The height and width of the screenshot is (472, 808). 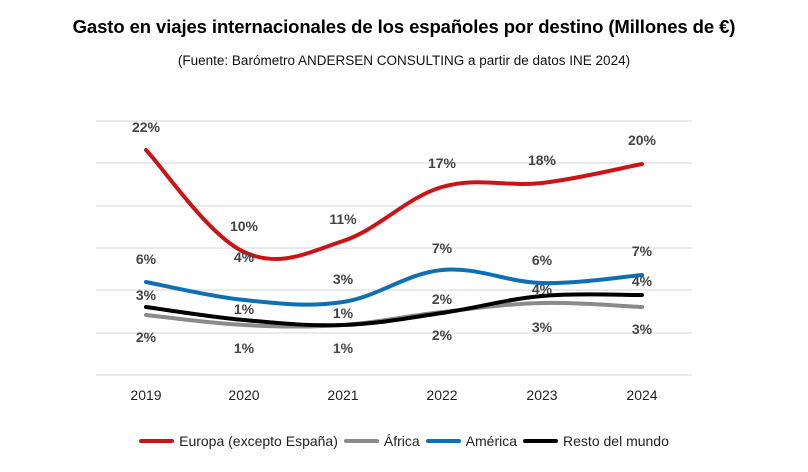 I want to click on legend-label: América, so click(x=491, y=441).